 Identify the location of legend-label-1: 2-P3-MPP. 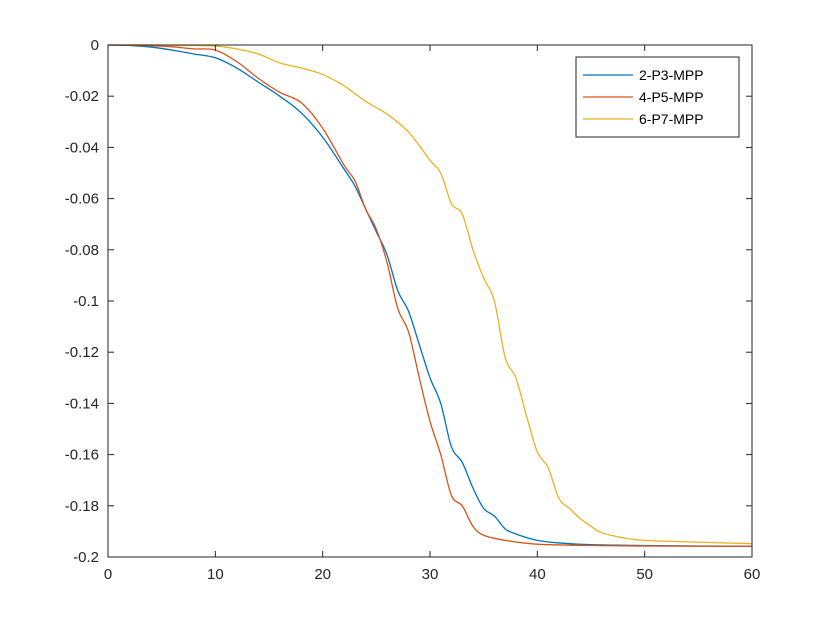
(671, 75).